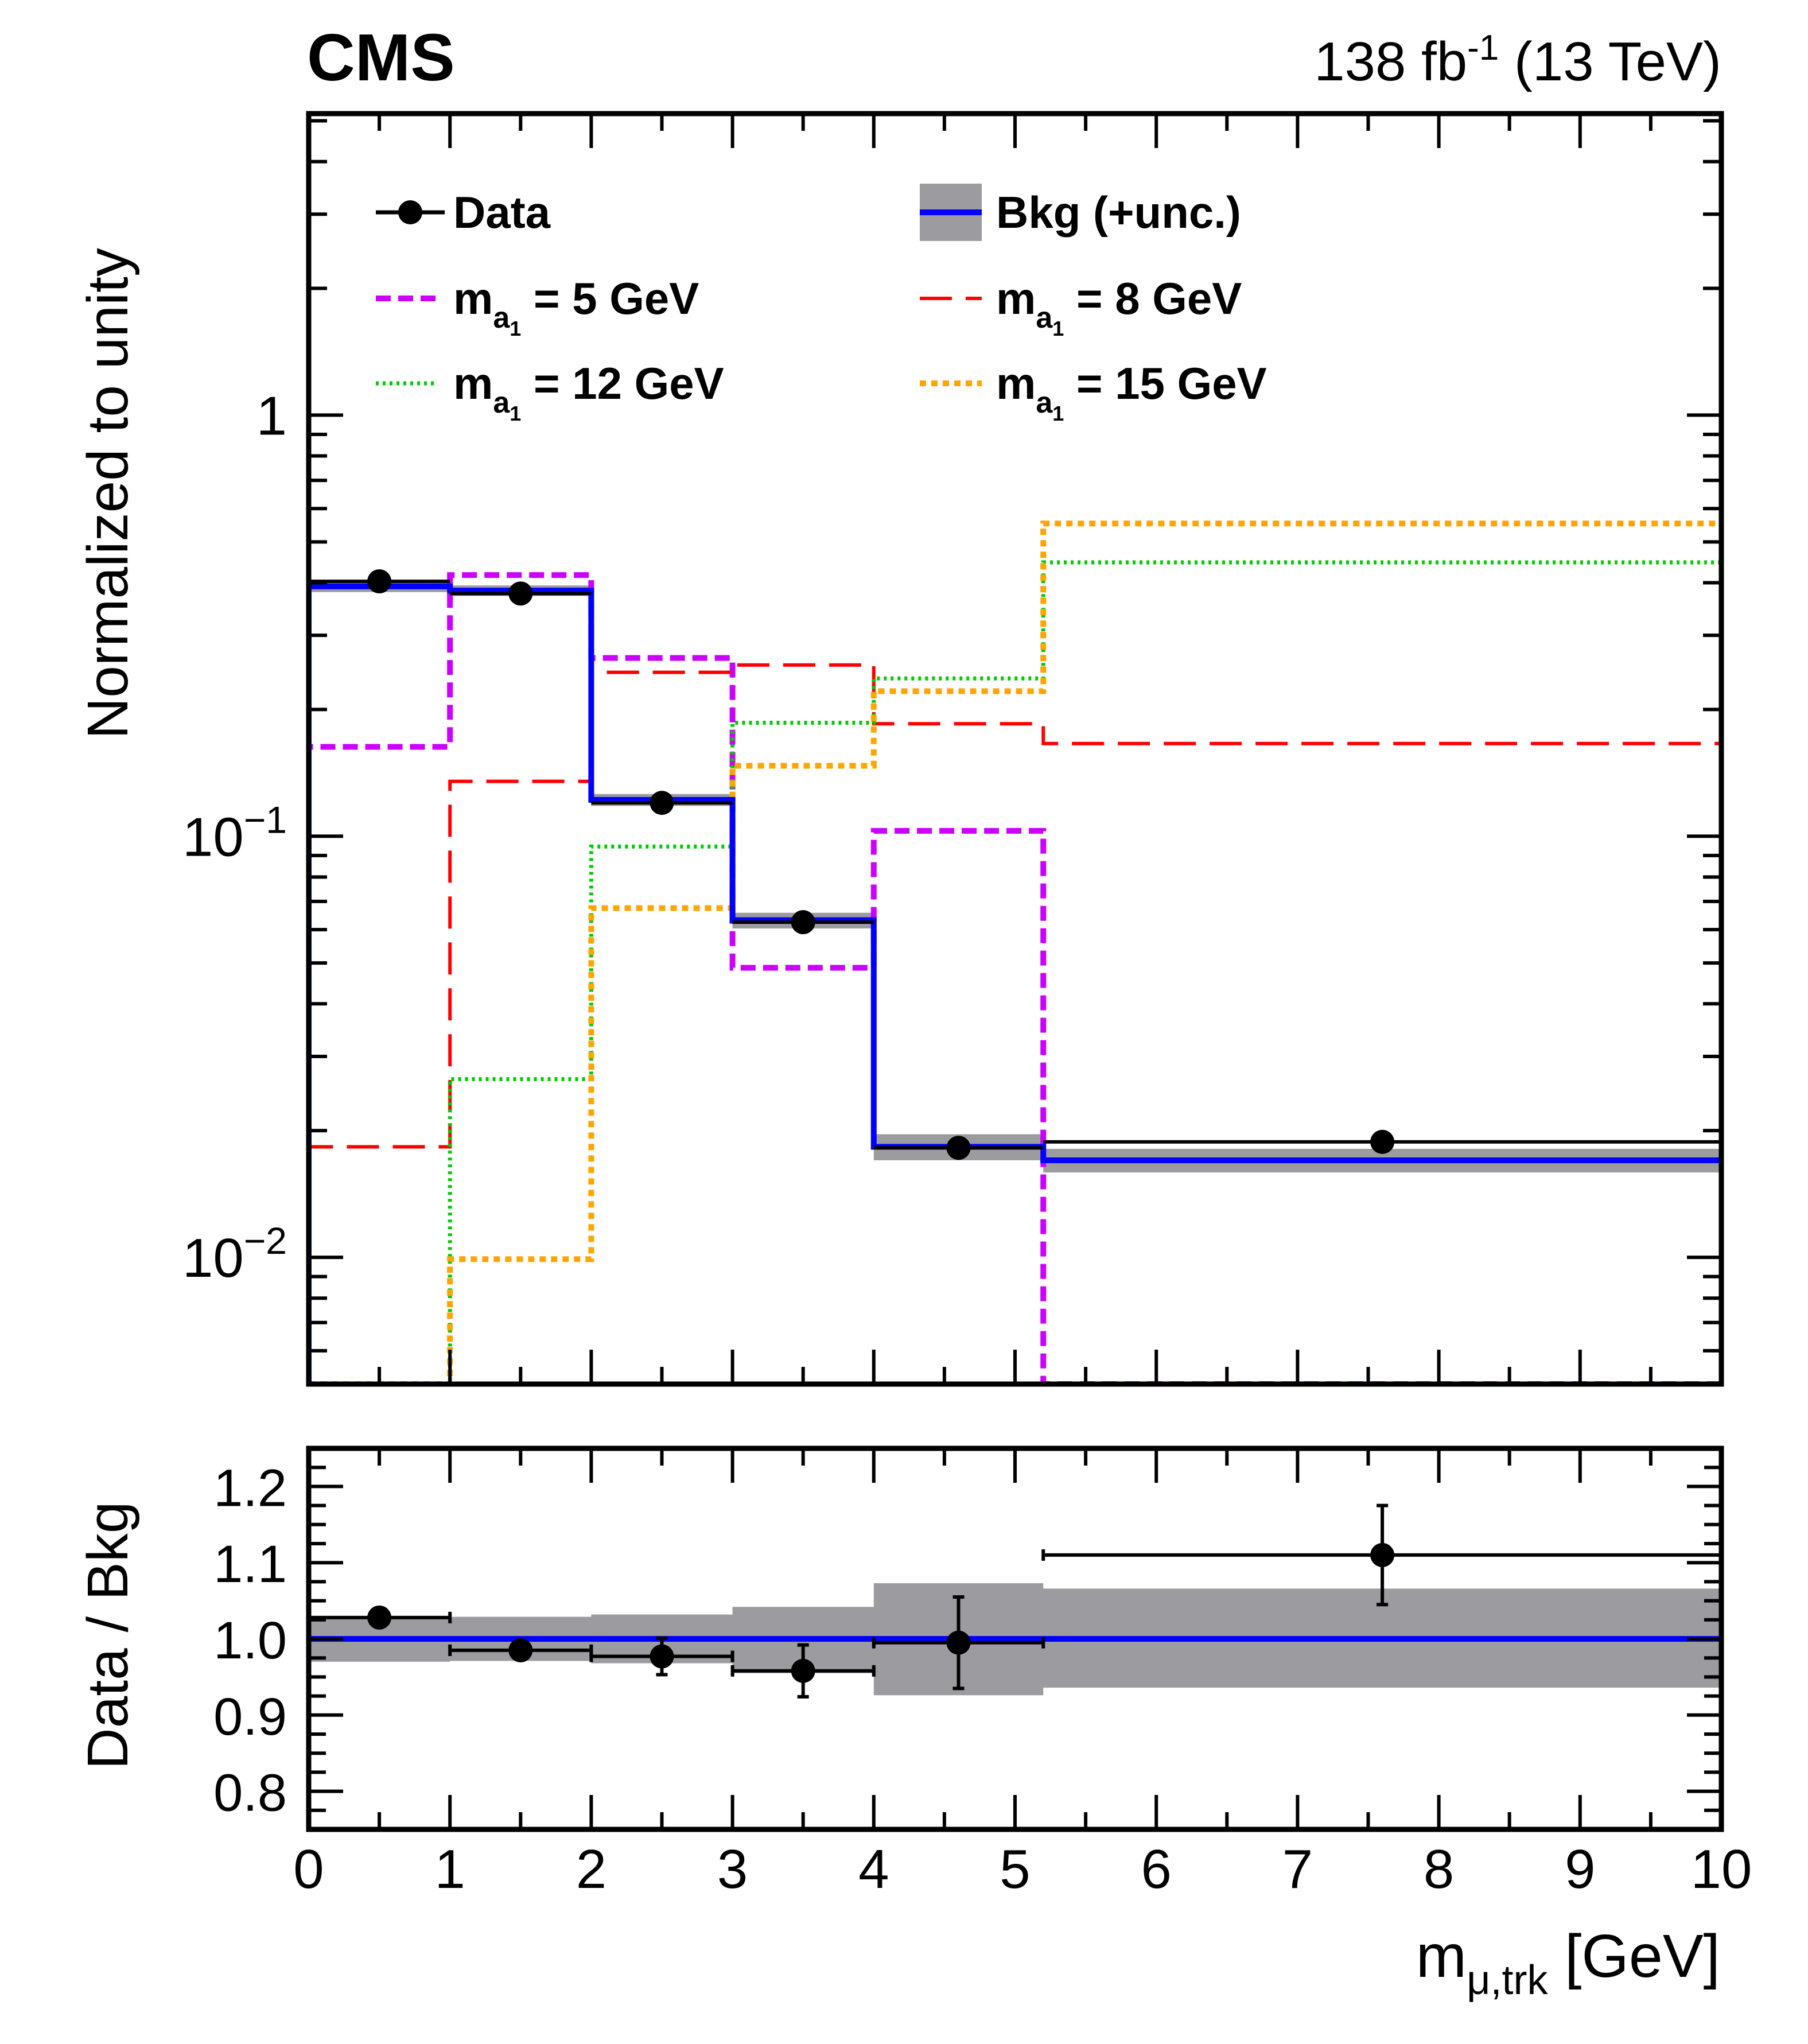 This screenshot has height=2044, width=1808. Describe the element at coordinates (450, 1869) in the screenshot. I see `x-tick-label: 1` at that location.